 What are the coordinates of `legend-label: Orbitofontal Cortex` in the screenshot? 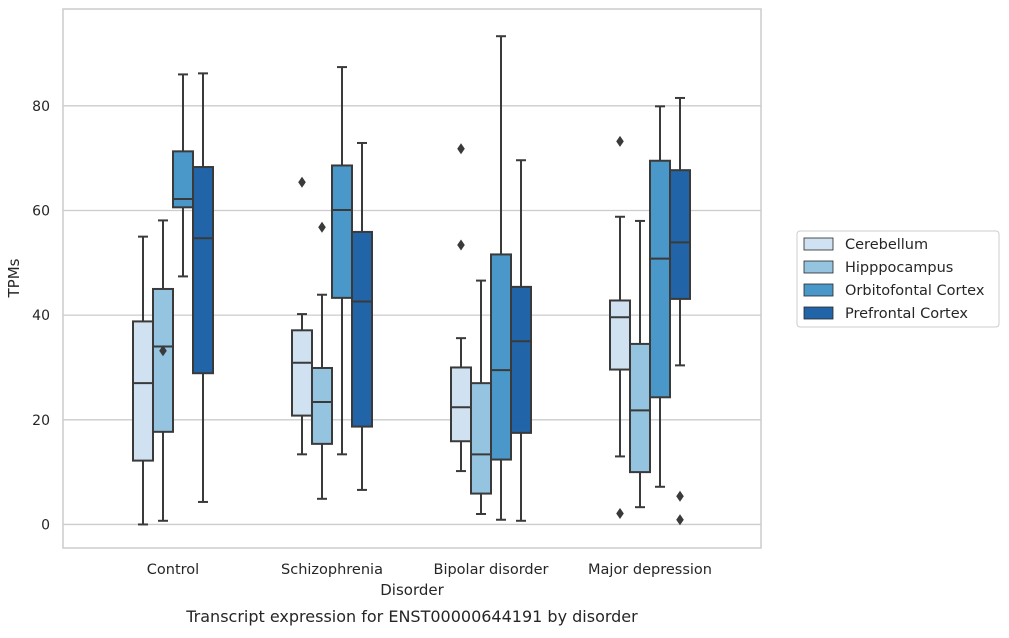 It's located at (915, 291).